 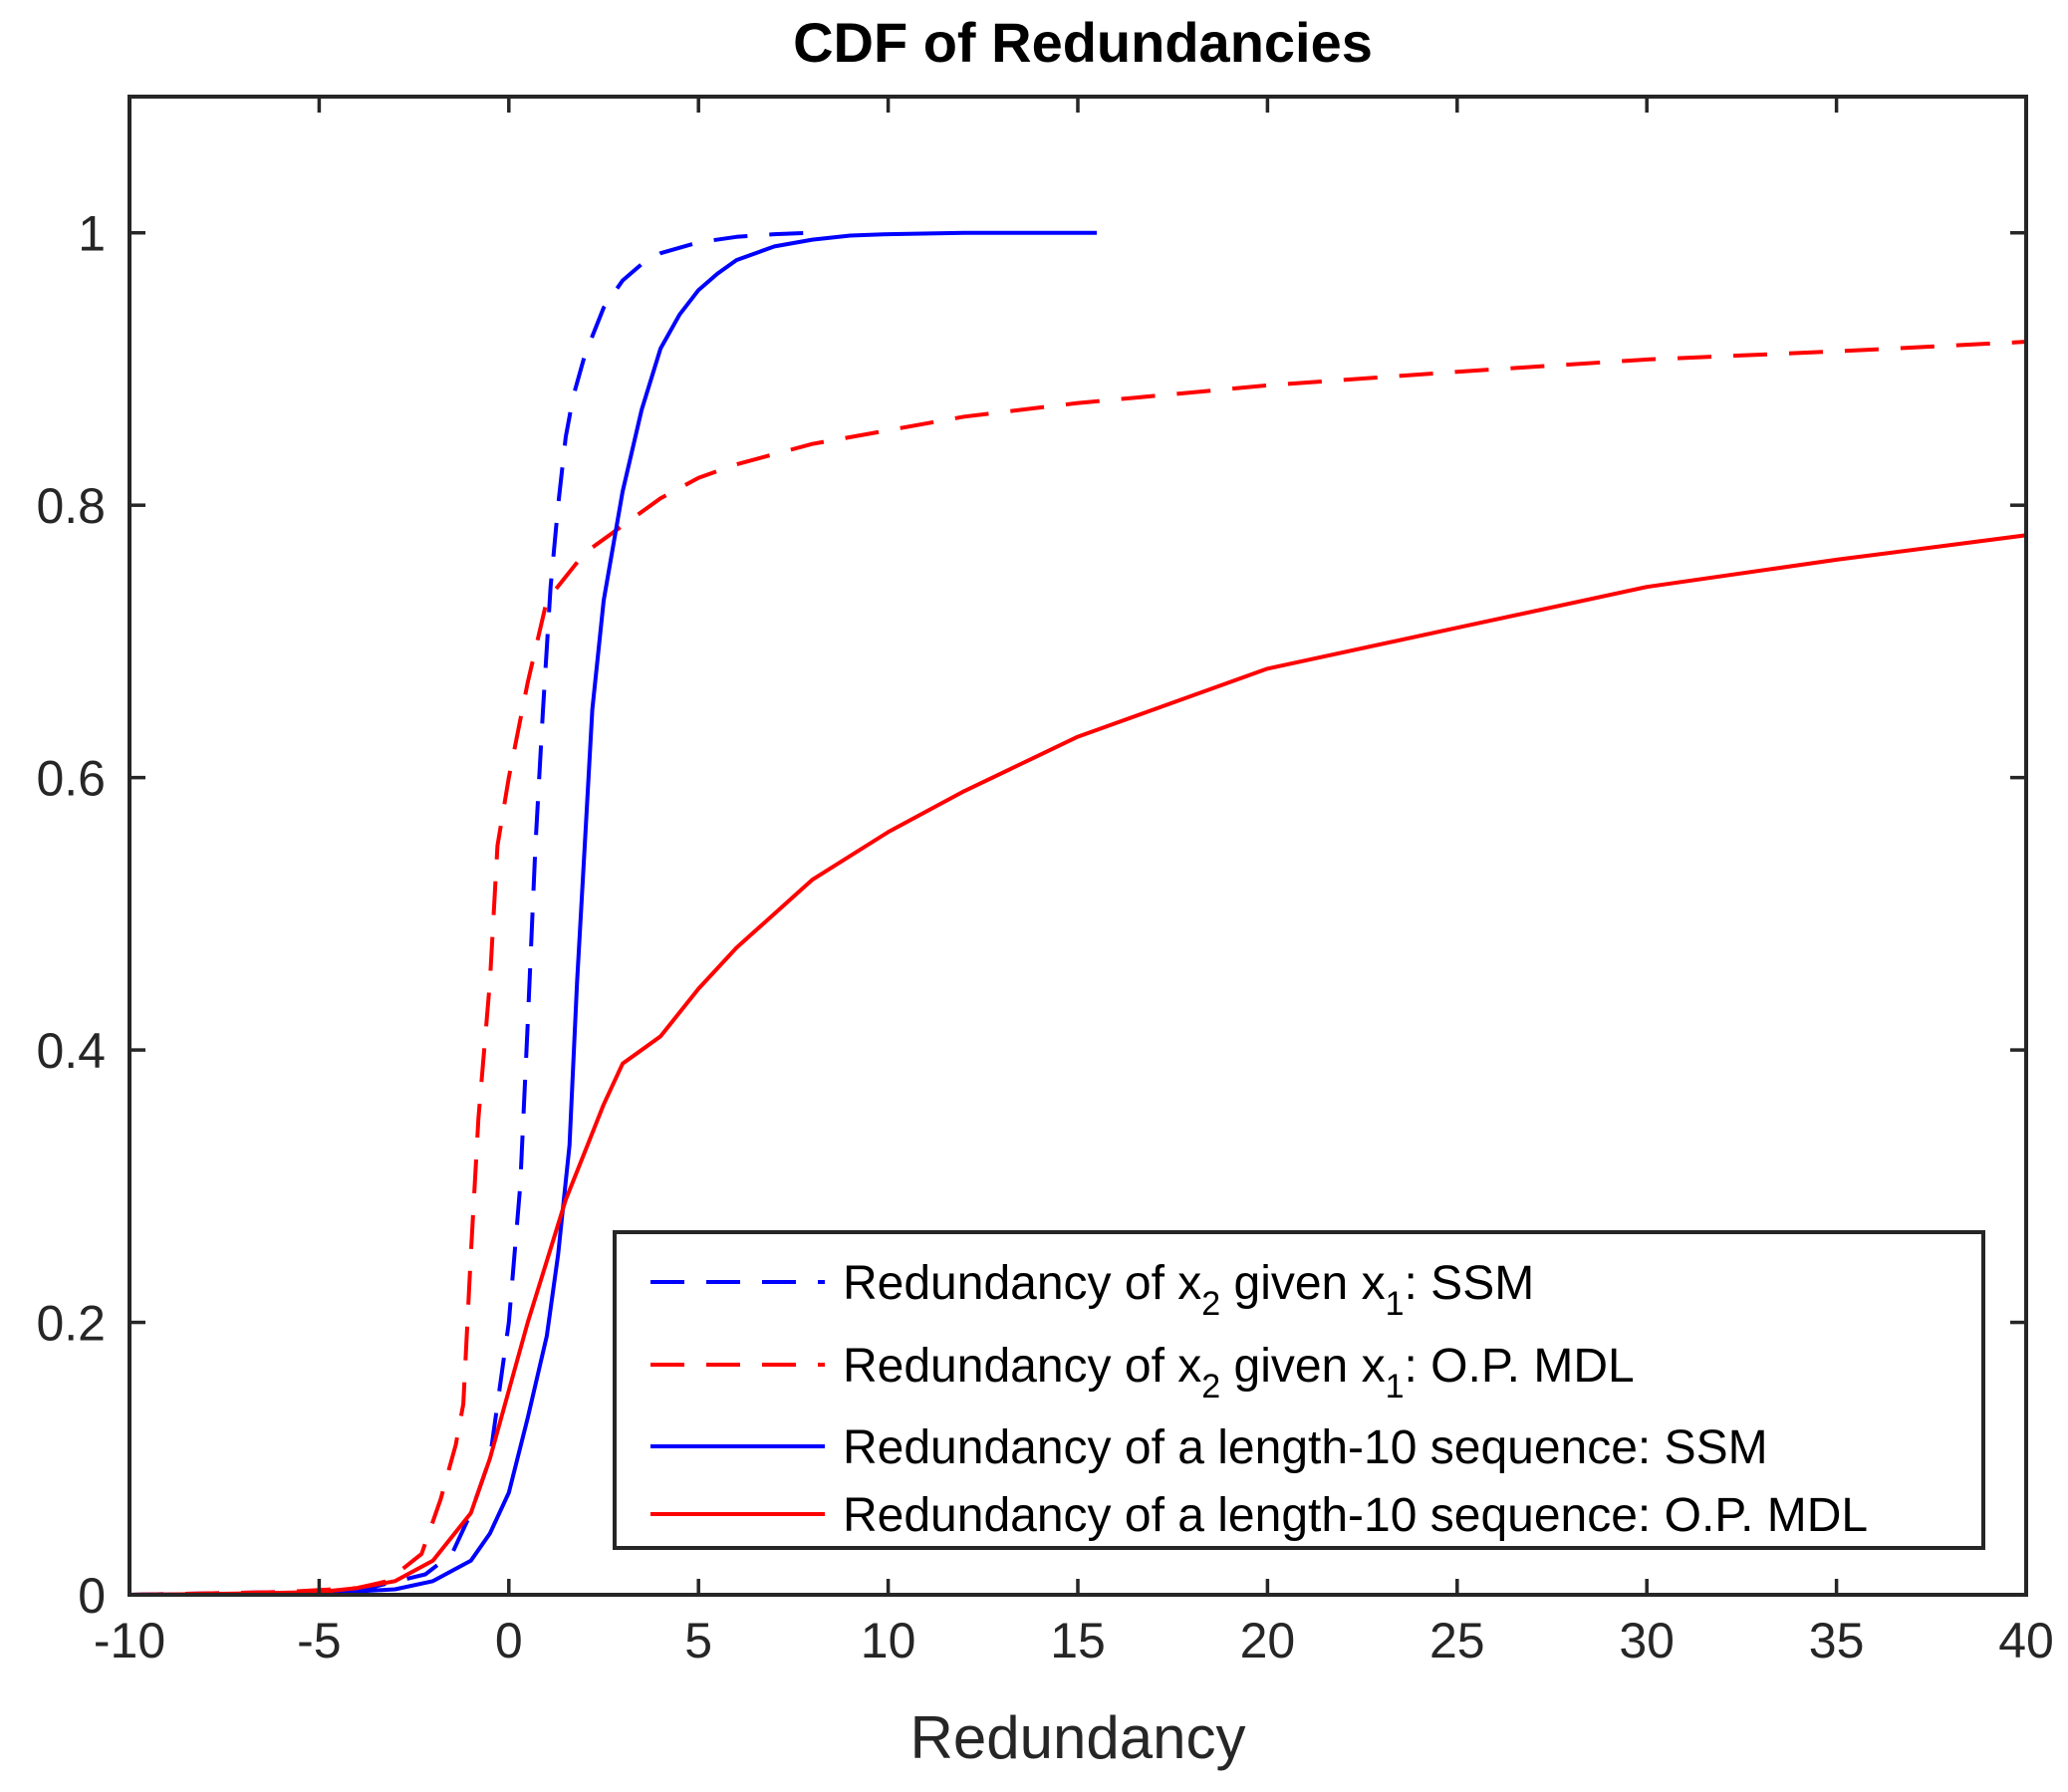 What do you see at coordinates (92, 234) in the screenshot?
I see `y-tick-label: 1` at bounding box center [92, 234].